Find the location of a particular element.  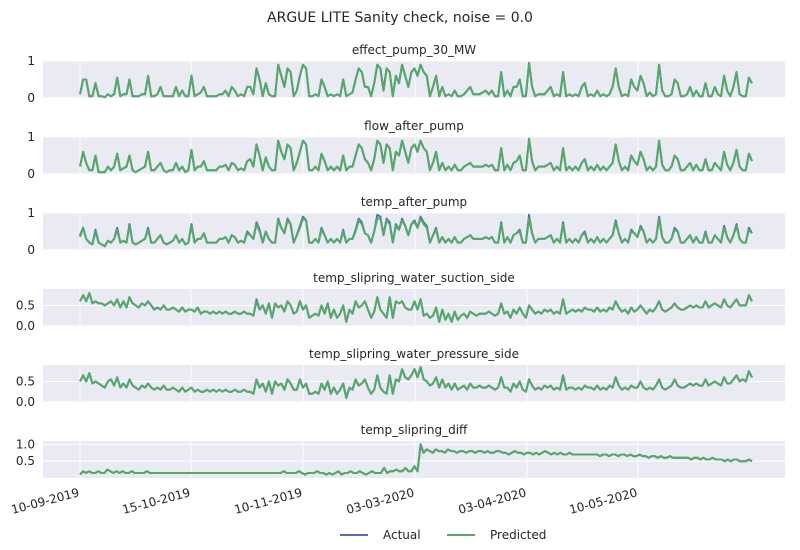

subplot-effect_pump_30_MW: effect_pump_30_MW 0 1 is located at coordinates (406, 74).